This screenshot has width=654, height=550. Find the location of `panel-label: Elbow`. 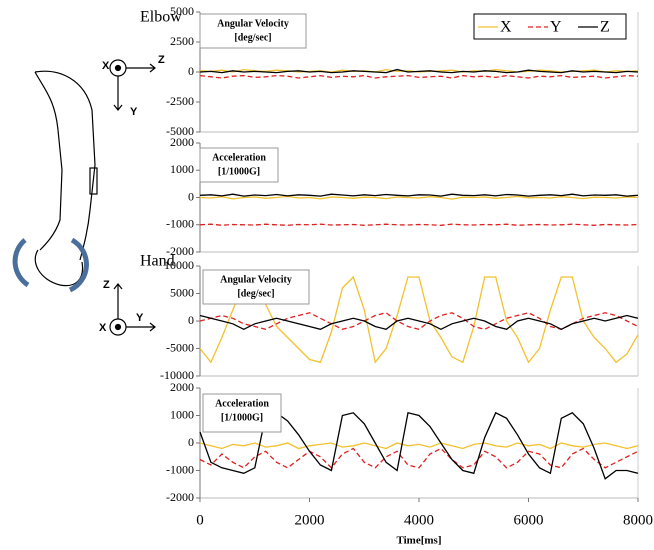

panel-label: Elbow is located at coordinates (161, 17).